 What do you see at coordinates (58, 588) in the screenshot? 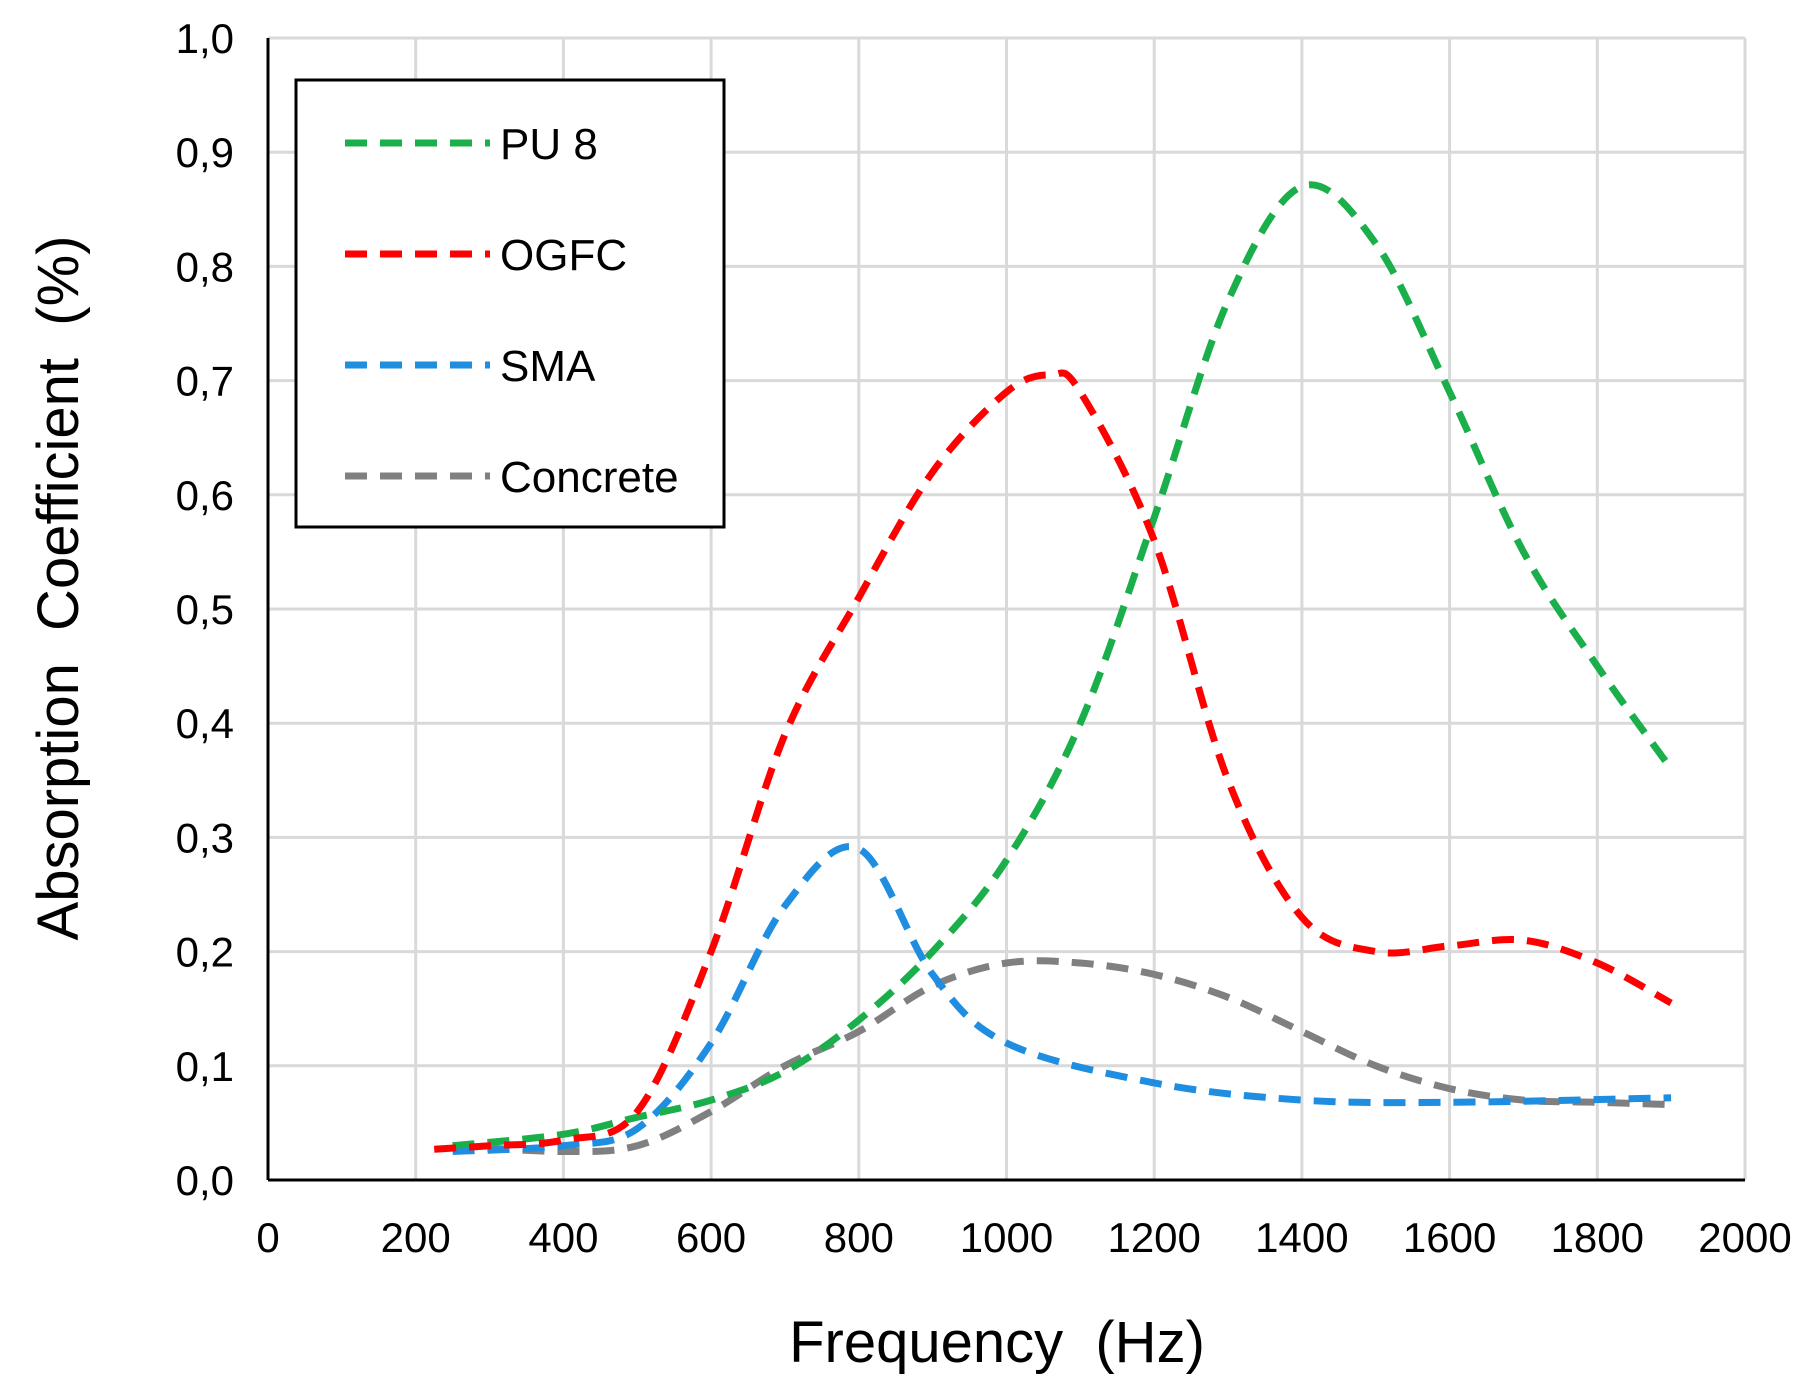
I see `y-axis-title: Absorption Coefficient (%)` at bounding box center [58, 588].